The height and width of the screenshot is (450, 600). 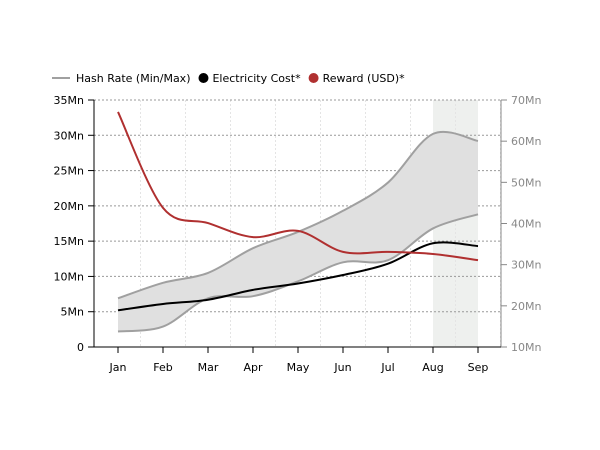 I want to click on x-axis-label: Apr, so click(x=253, y=367).